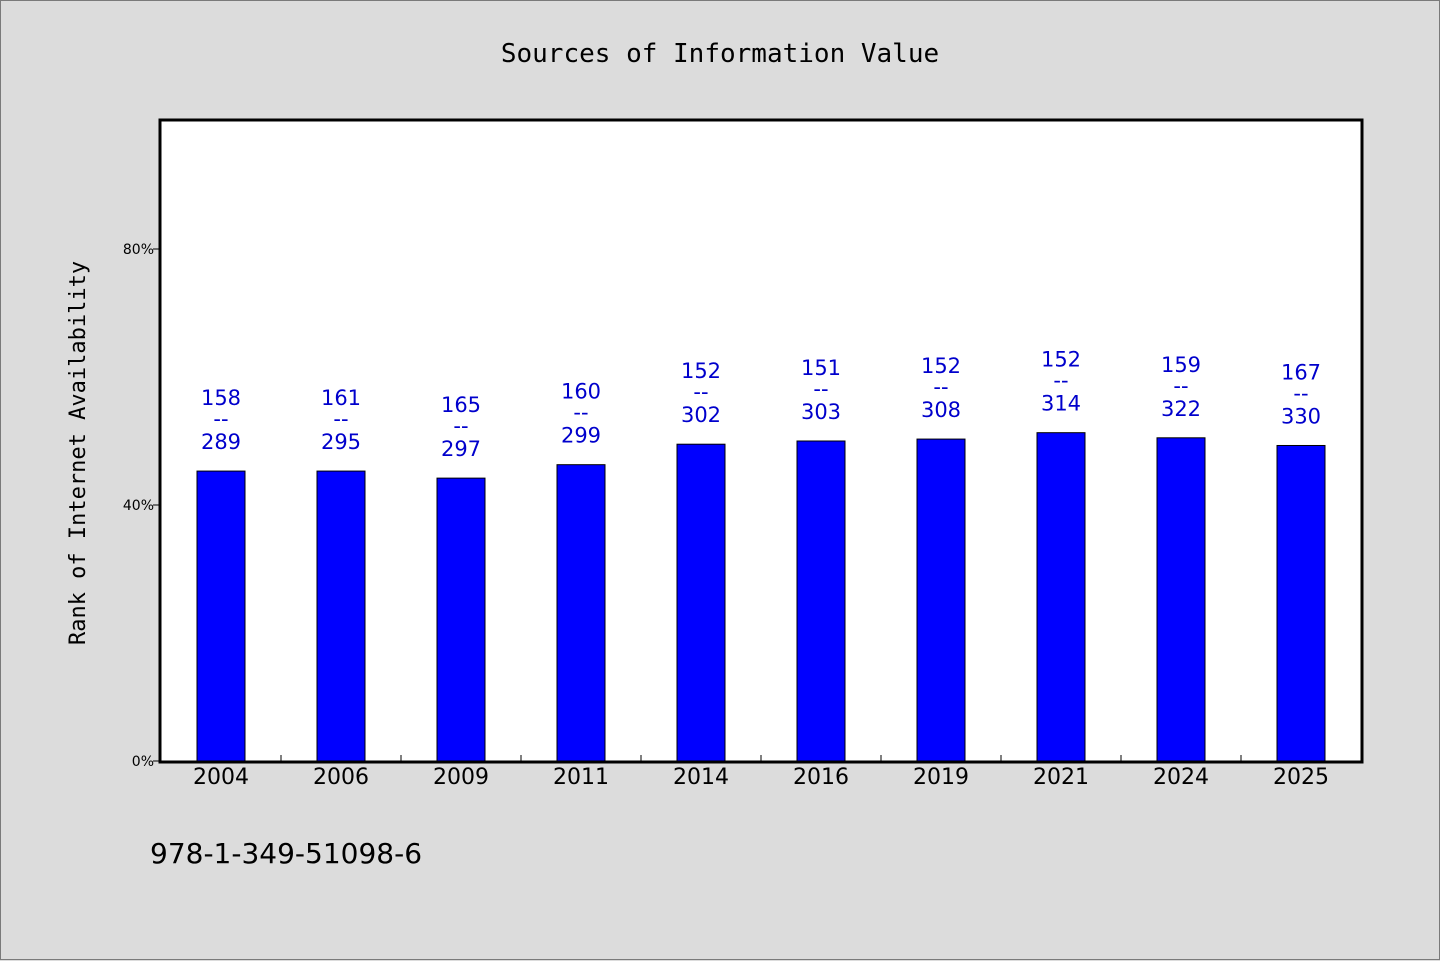  What do you see at coordinates (461, 619) in the screenshot?
I see `bar-2009` at bounding box center [461, 619].